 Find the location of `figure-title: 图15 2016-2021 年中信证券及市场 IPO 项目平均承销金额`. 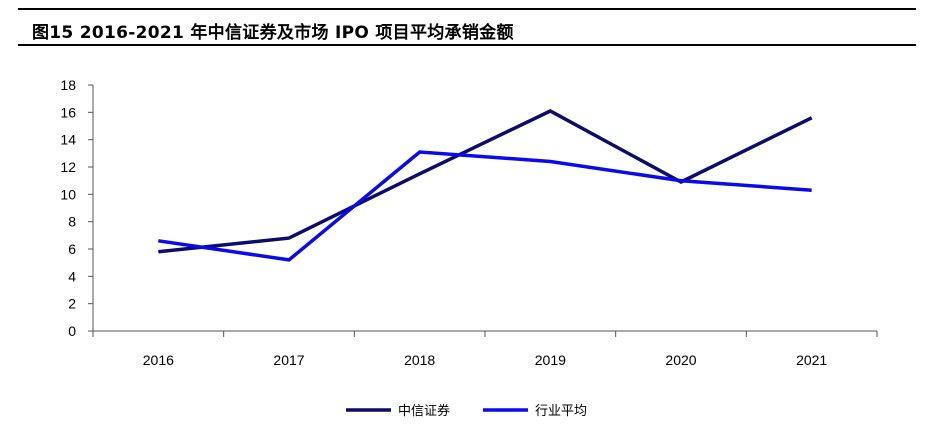

figure-title: 图15 2016-2021 年中信证券及市场 IPO 项目平均承销金额 is located at coordinates (273, 33).